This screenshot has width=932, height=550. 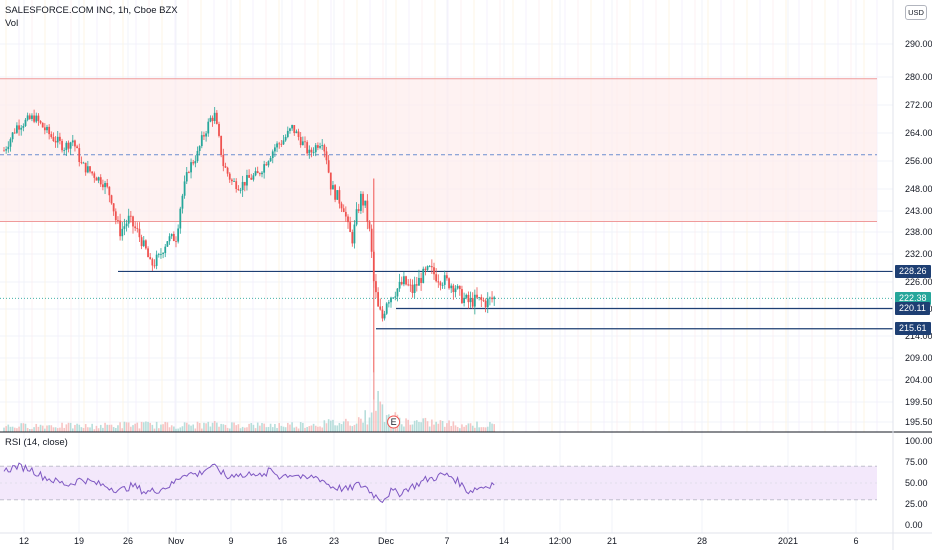 What do you see at coordinates (918, 189) in the screenshot?
I see `price-tick-label: 248.00` at bounding box center [918, 189].